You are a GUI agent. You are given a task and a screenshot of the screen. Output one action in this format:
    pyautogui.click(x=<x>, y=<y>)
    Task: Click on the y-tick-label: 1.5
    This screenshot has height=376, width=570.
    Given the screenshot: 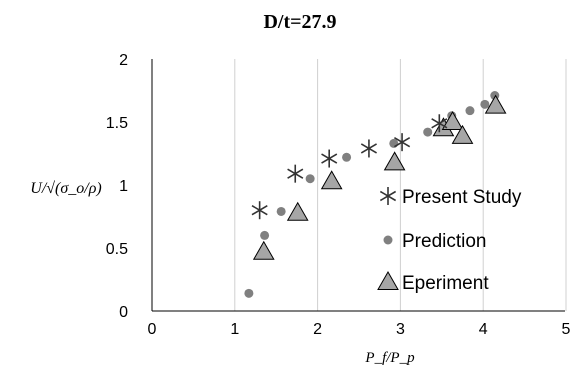 What is the action you would take?
    pyautogui.click(x=117, y=123)
    